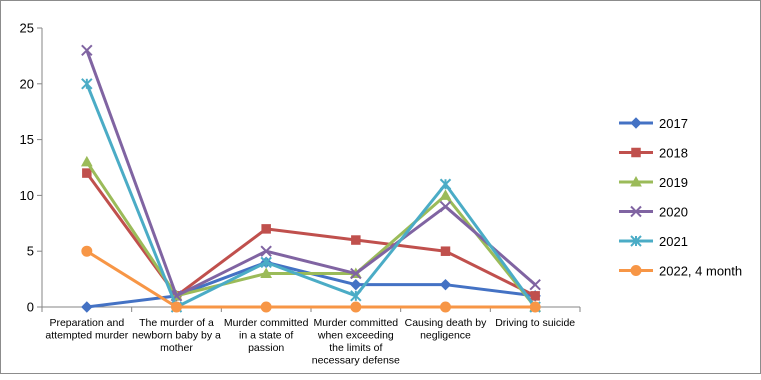 This screenshot has height=380, width=761. What do you see at coordinates (30, 251) in the screenshot?
I see `y-tick-label: 5` at bounding box center [30, 251].